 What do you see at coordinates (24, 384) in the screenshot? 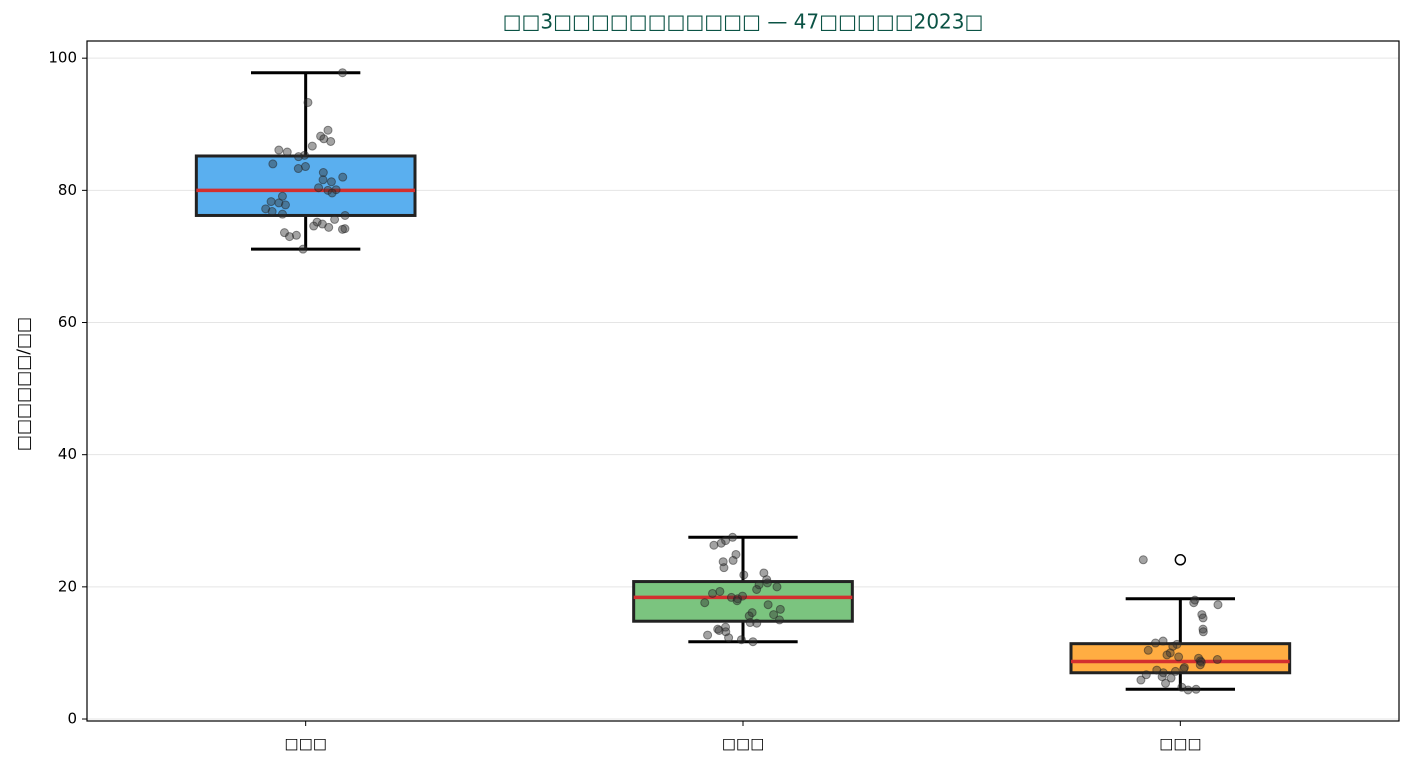
I see `y-axis-label: □□□□□□/□□` at bounding box center [24, 384].